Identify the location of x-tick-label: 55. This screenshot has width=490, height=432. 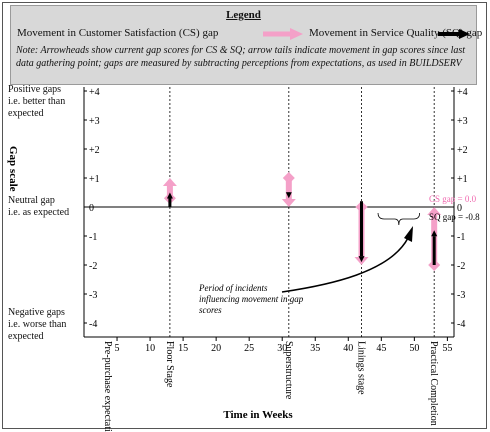
(447, 348).